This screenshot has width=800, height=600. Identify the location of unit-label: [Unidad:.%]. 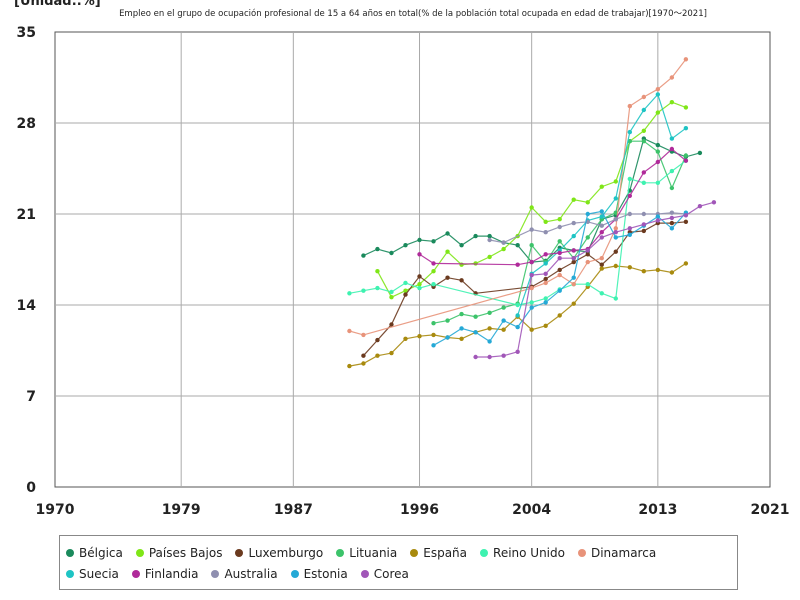
(57, 4).